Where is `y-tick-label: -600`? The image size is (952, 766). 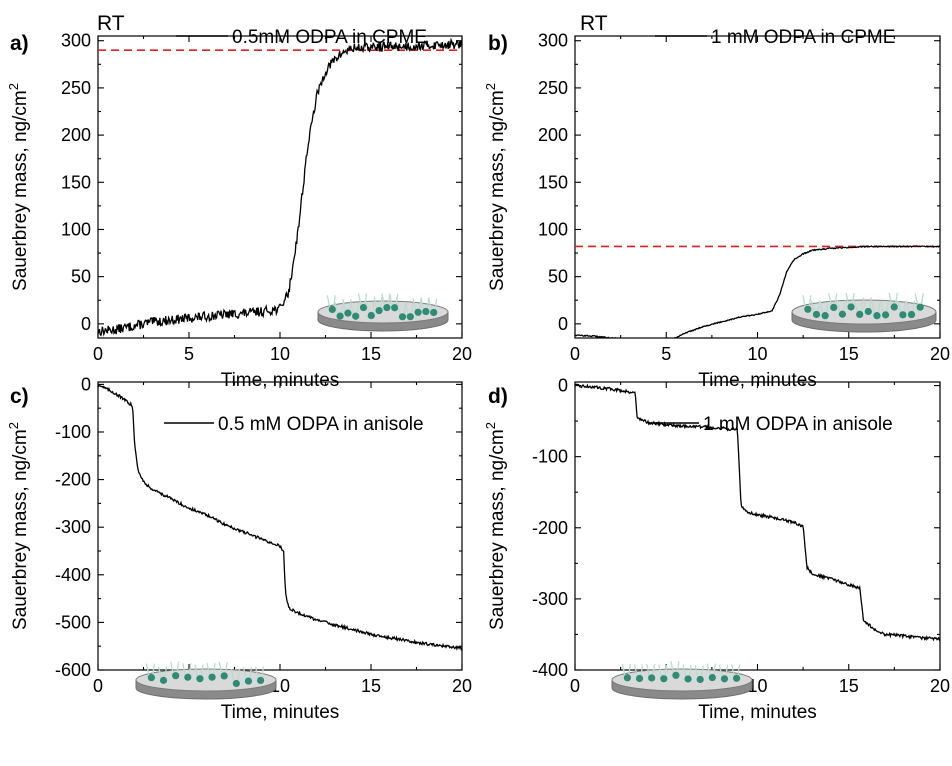 y-tick-label: -600 is located at coordinates (73, 670).